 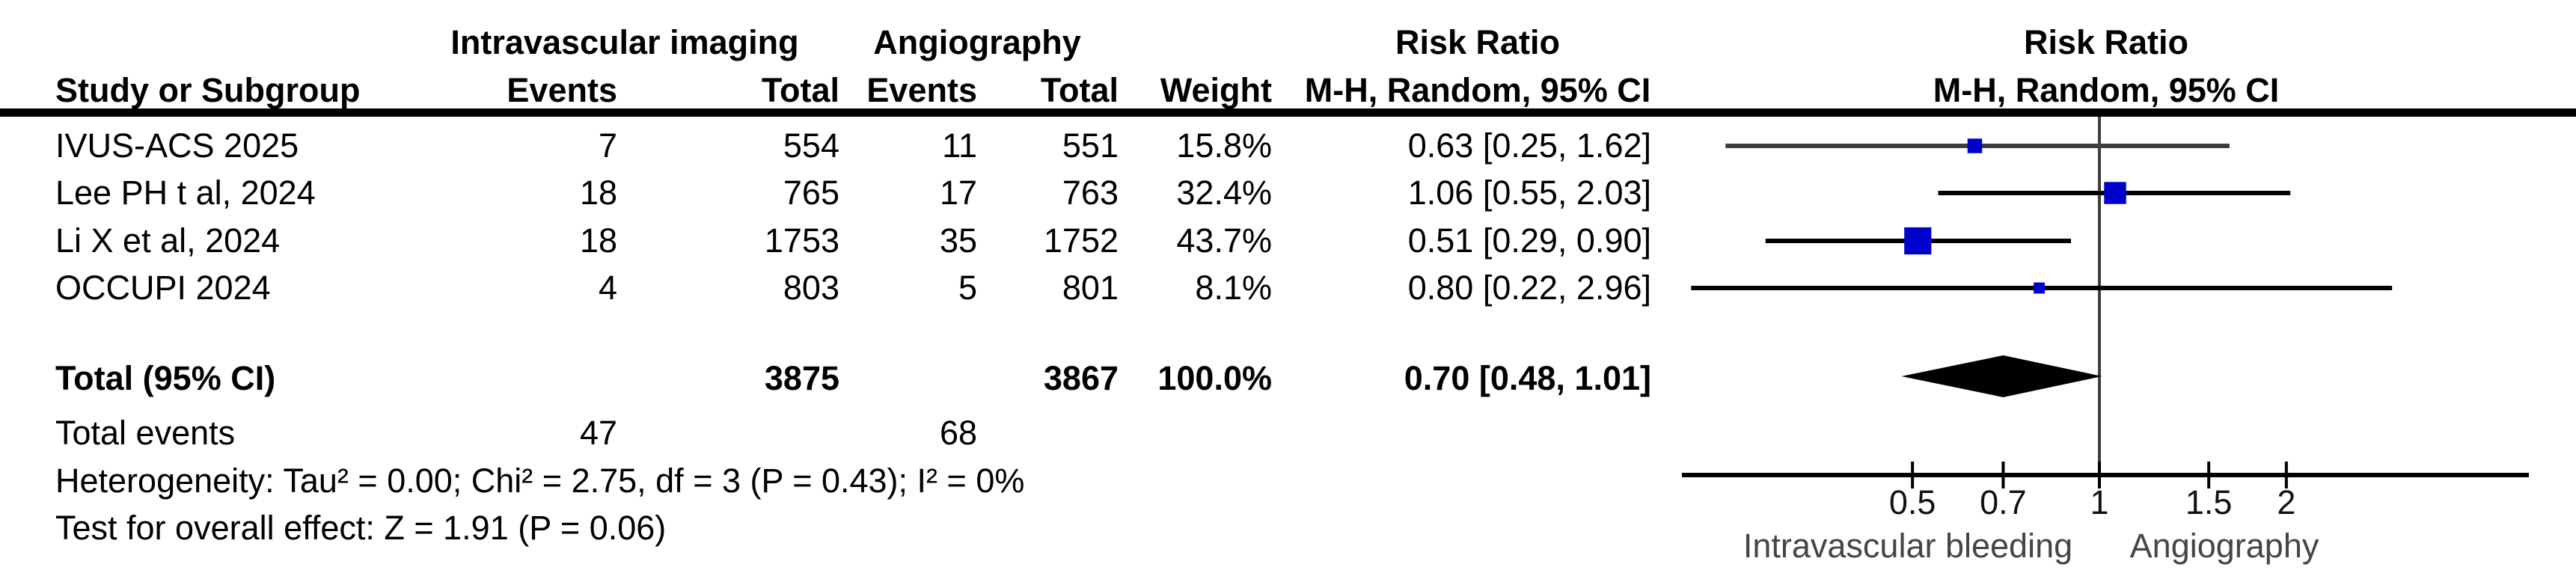 What do you see at coordinates (811, 145) in the screenshot?
I see `iv-total: 554` at bounding box center [811, 145].